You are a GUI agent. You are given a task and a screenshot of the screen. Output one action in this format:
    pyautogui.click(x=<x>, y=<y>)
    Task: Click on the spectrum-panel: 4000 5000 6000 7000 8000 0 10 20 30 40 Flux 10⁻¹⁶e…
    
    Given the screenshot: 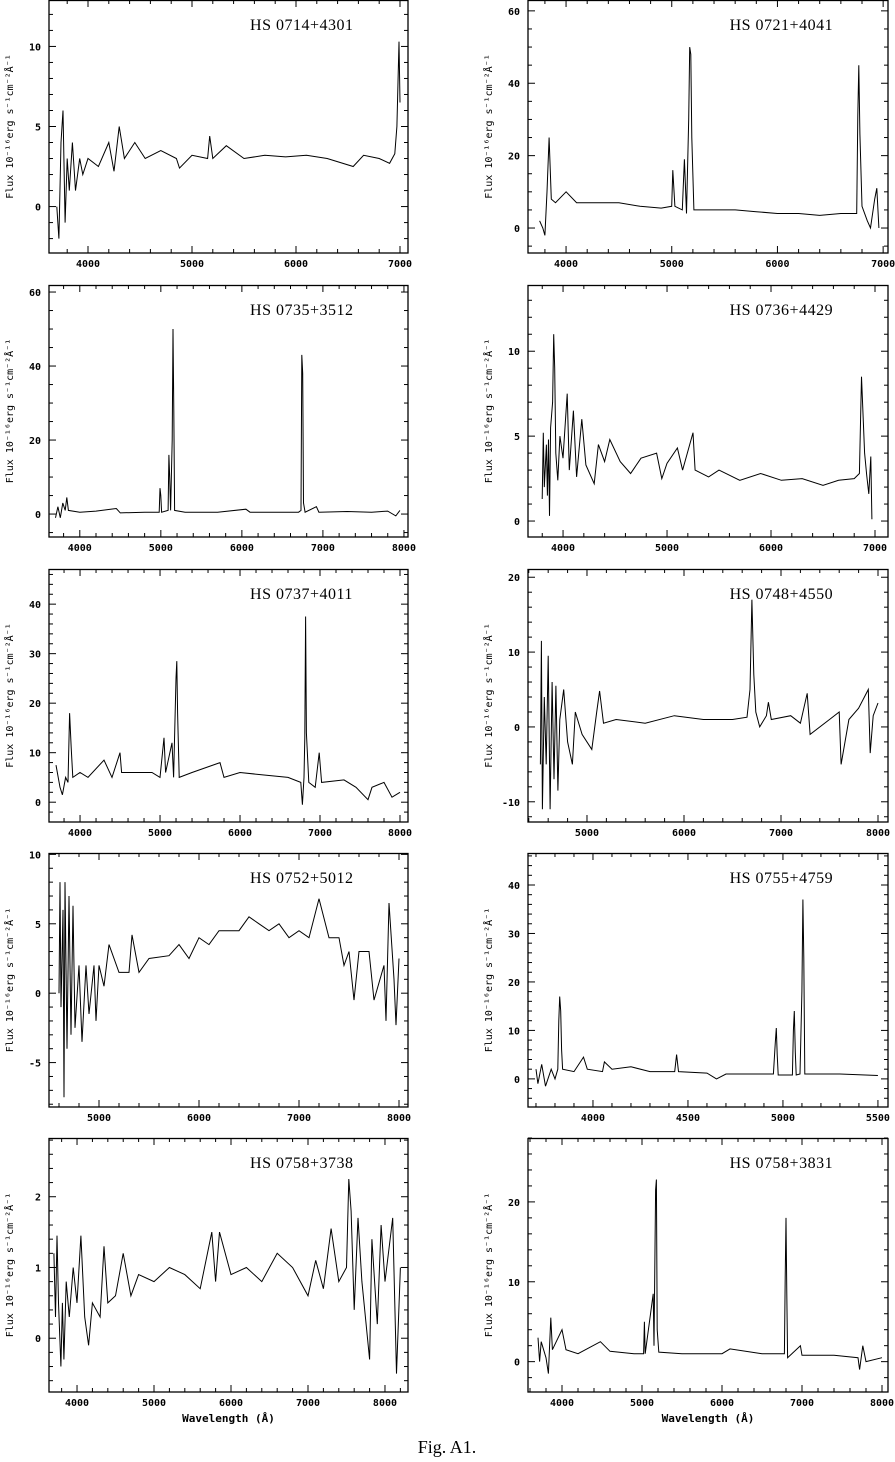 What is the action you would take?
    pyautogui.click(x=207, y=703)
    